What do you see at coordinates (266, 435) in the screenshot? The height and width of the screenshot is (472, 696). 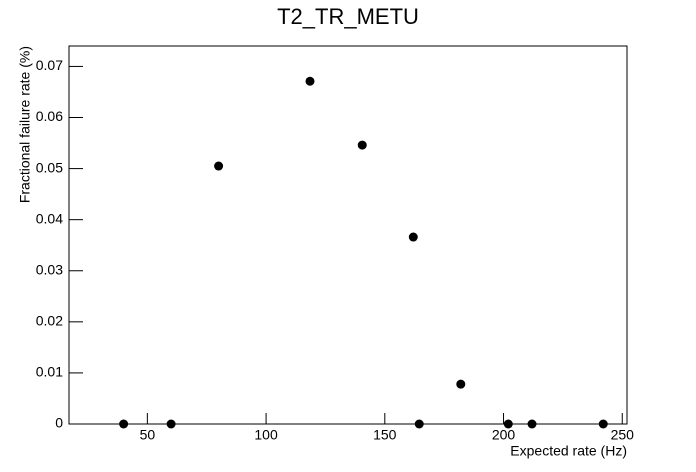 I see `x-tick-label: 100` at bounding box center [266, 435].